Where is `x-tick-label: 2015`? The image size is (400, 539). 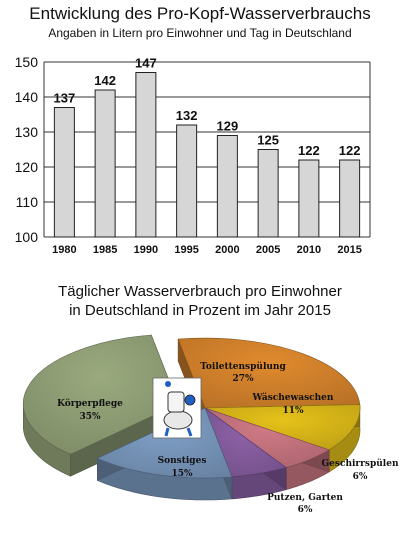 x-tick-label: 2015 is located at coordinates (349, 250).